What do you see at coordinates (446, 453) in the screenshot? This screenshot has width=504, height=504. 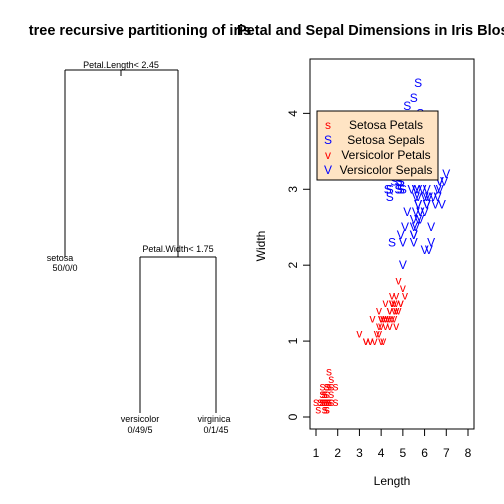 I see `x-tick-label-7: 7` at bounding box center [446, 453].